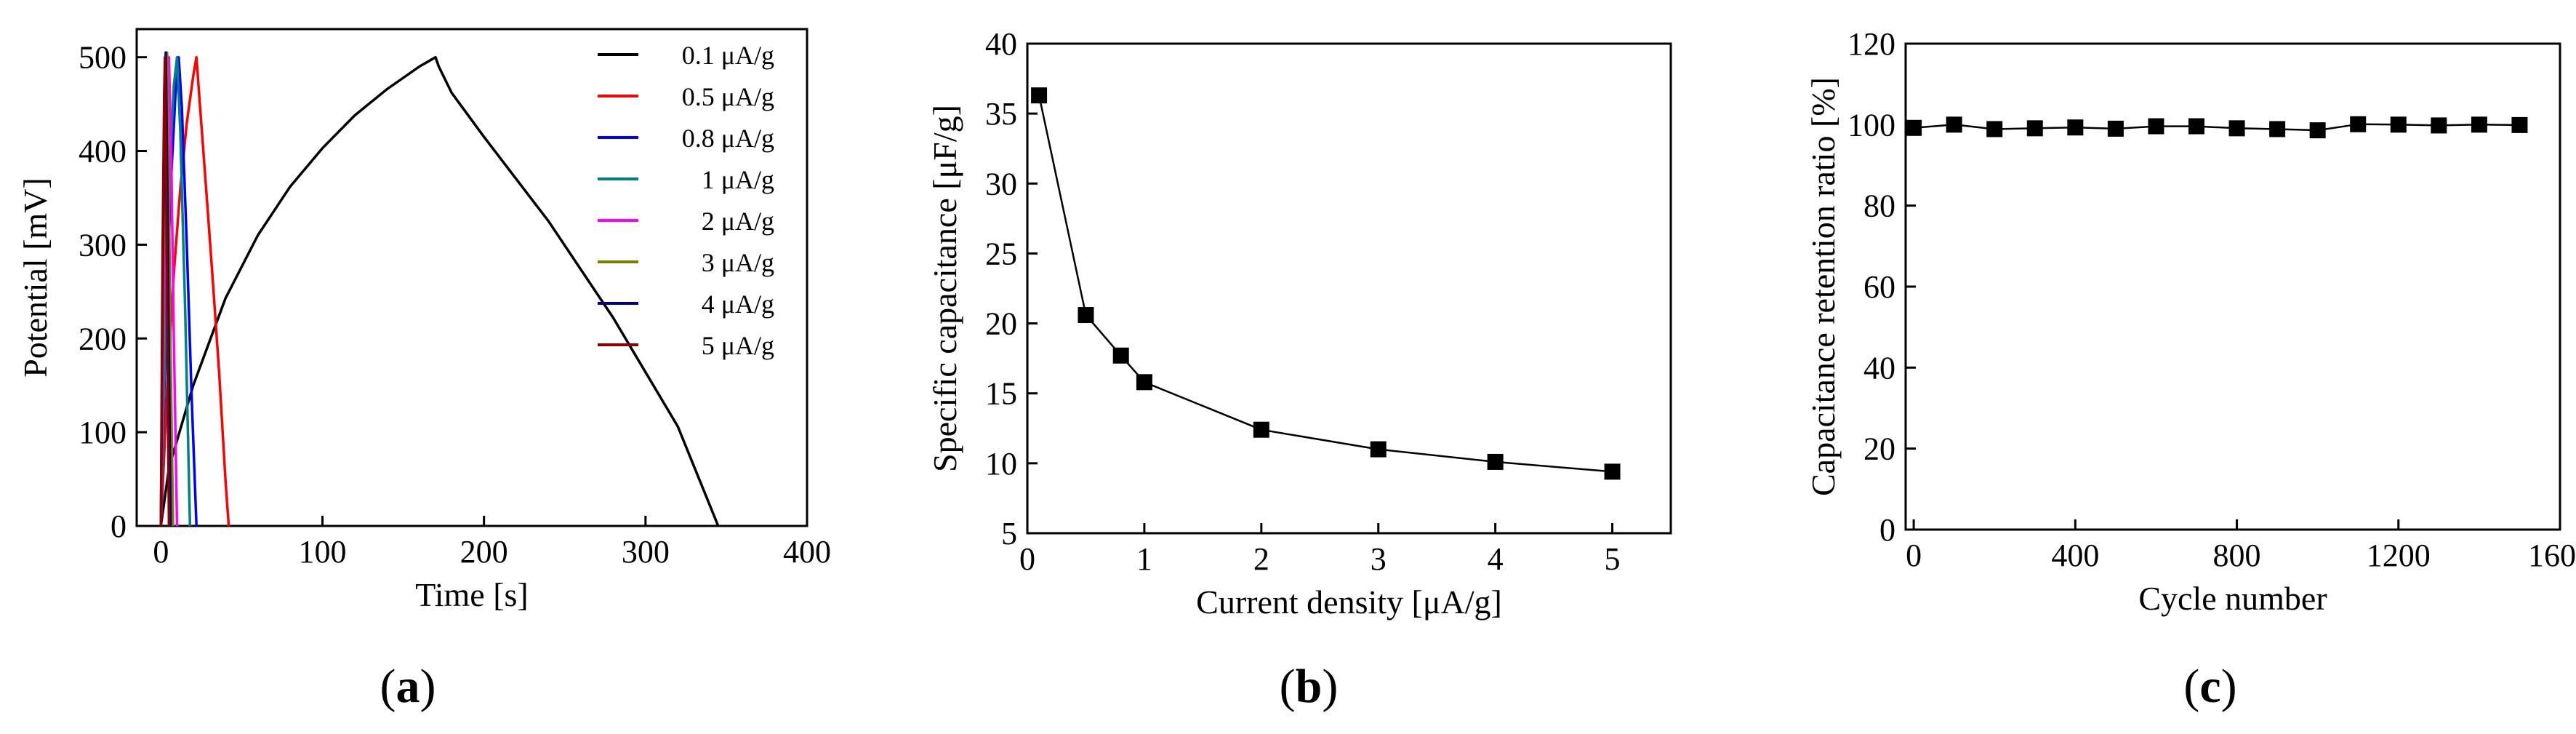 The width and height of the screenshot is (2576, 734). I want to click on legend-entry-3: 1 μA/g, so click(738, 179).